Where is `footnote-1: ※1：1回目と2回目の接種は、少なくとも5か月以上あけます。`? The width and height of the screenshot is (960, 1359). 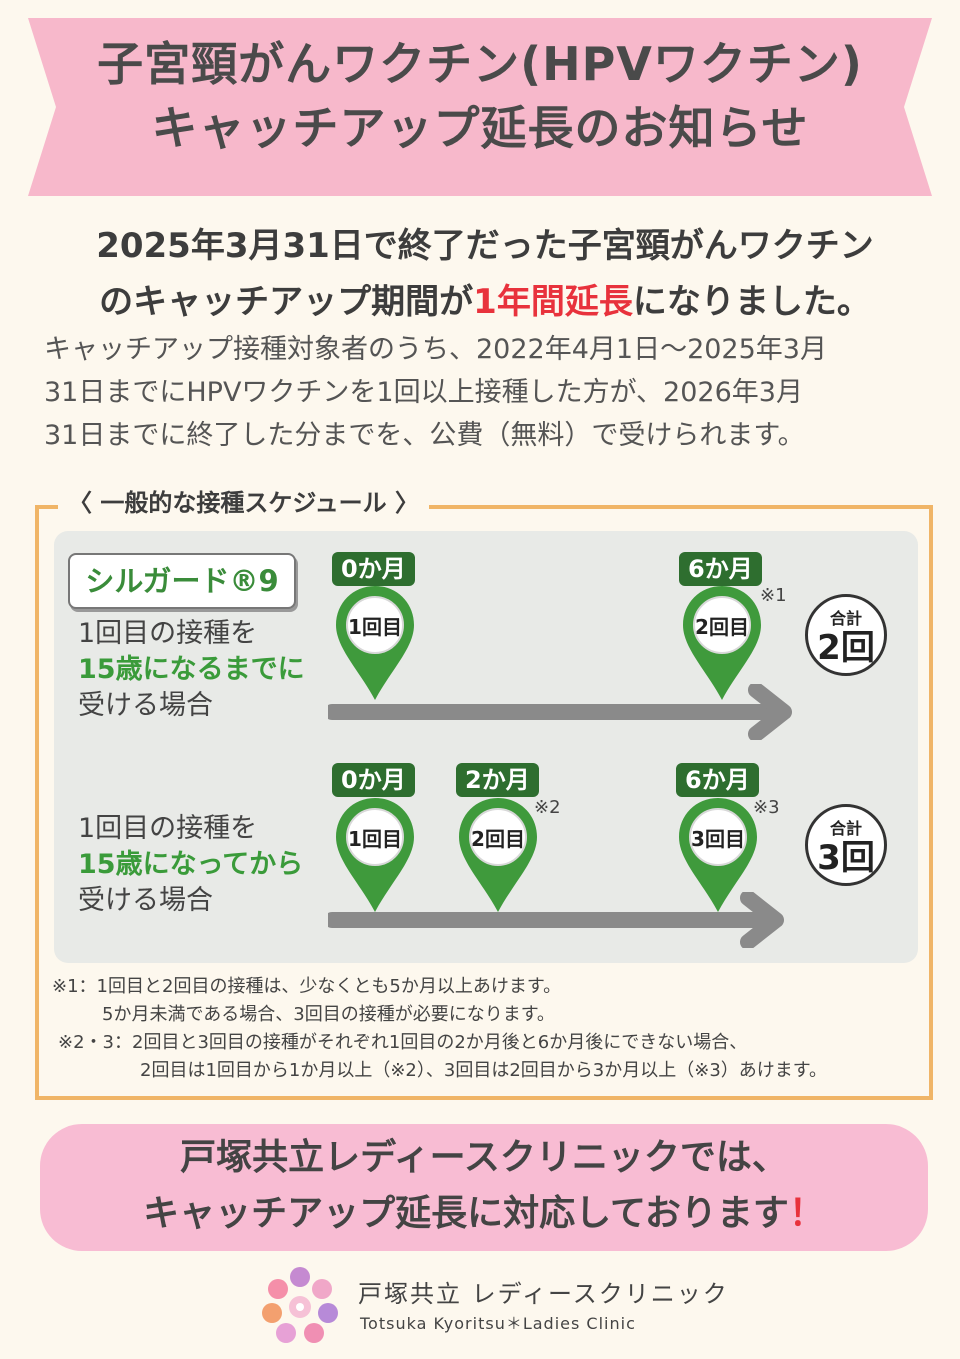
footnote-1: ※1：1回目と2回目の接種は、少なくとも5か月以上あけます。 is located at coordinates (307, 986).